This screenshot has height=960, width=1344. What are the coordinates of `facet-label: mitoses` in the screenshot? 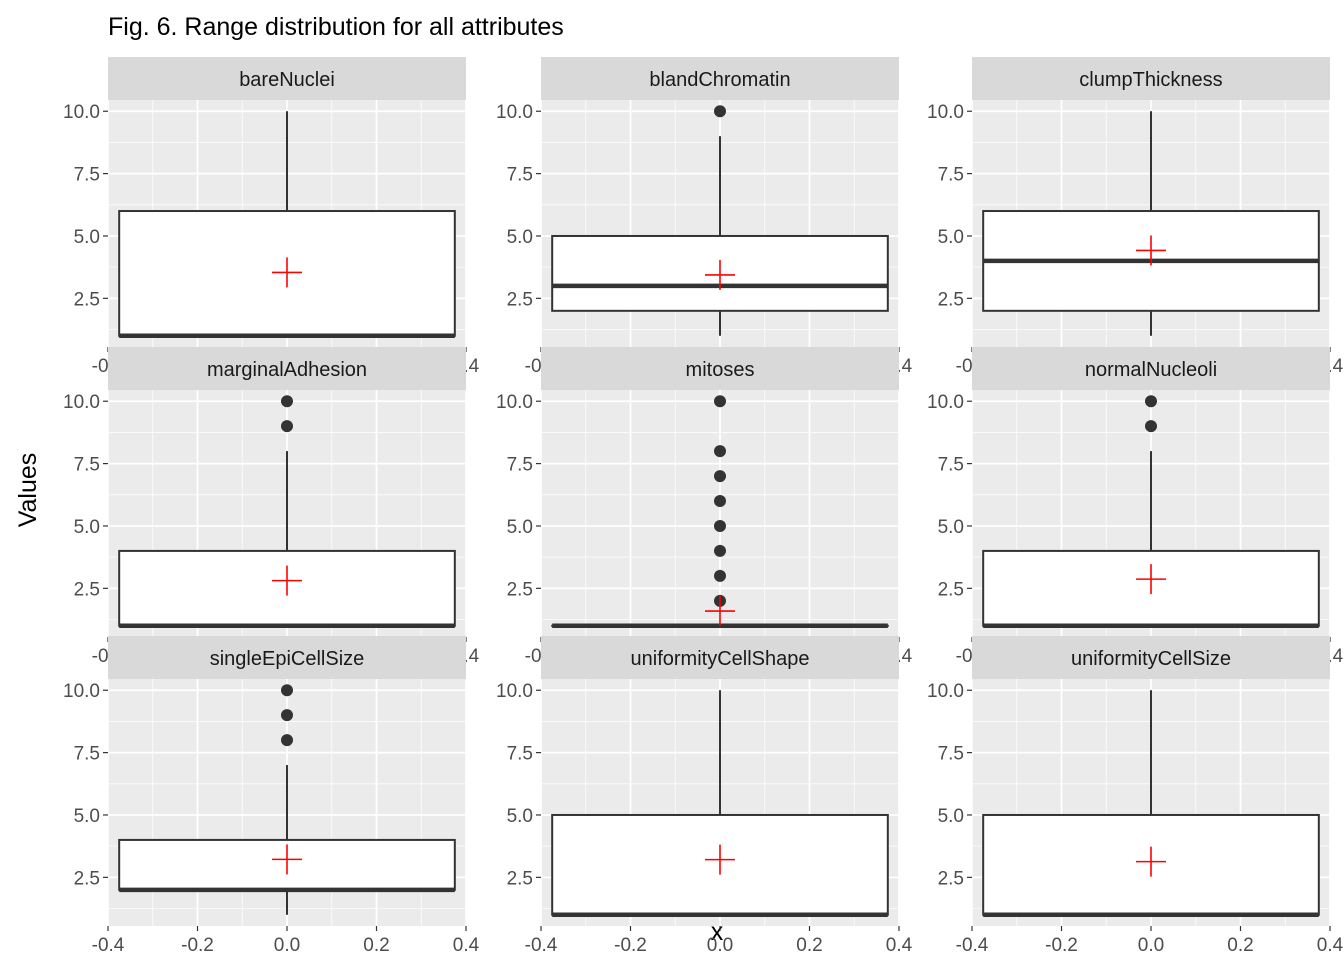 It's located at (720, 370).